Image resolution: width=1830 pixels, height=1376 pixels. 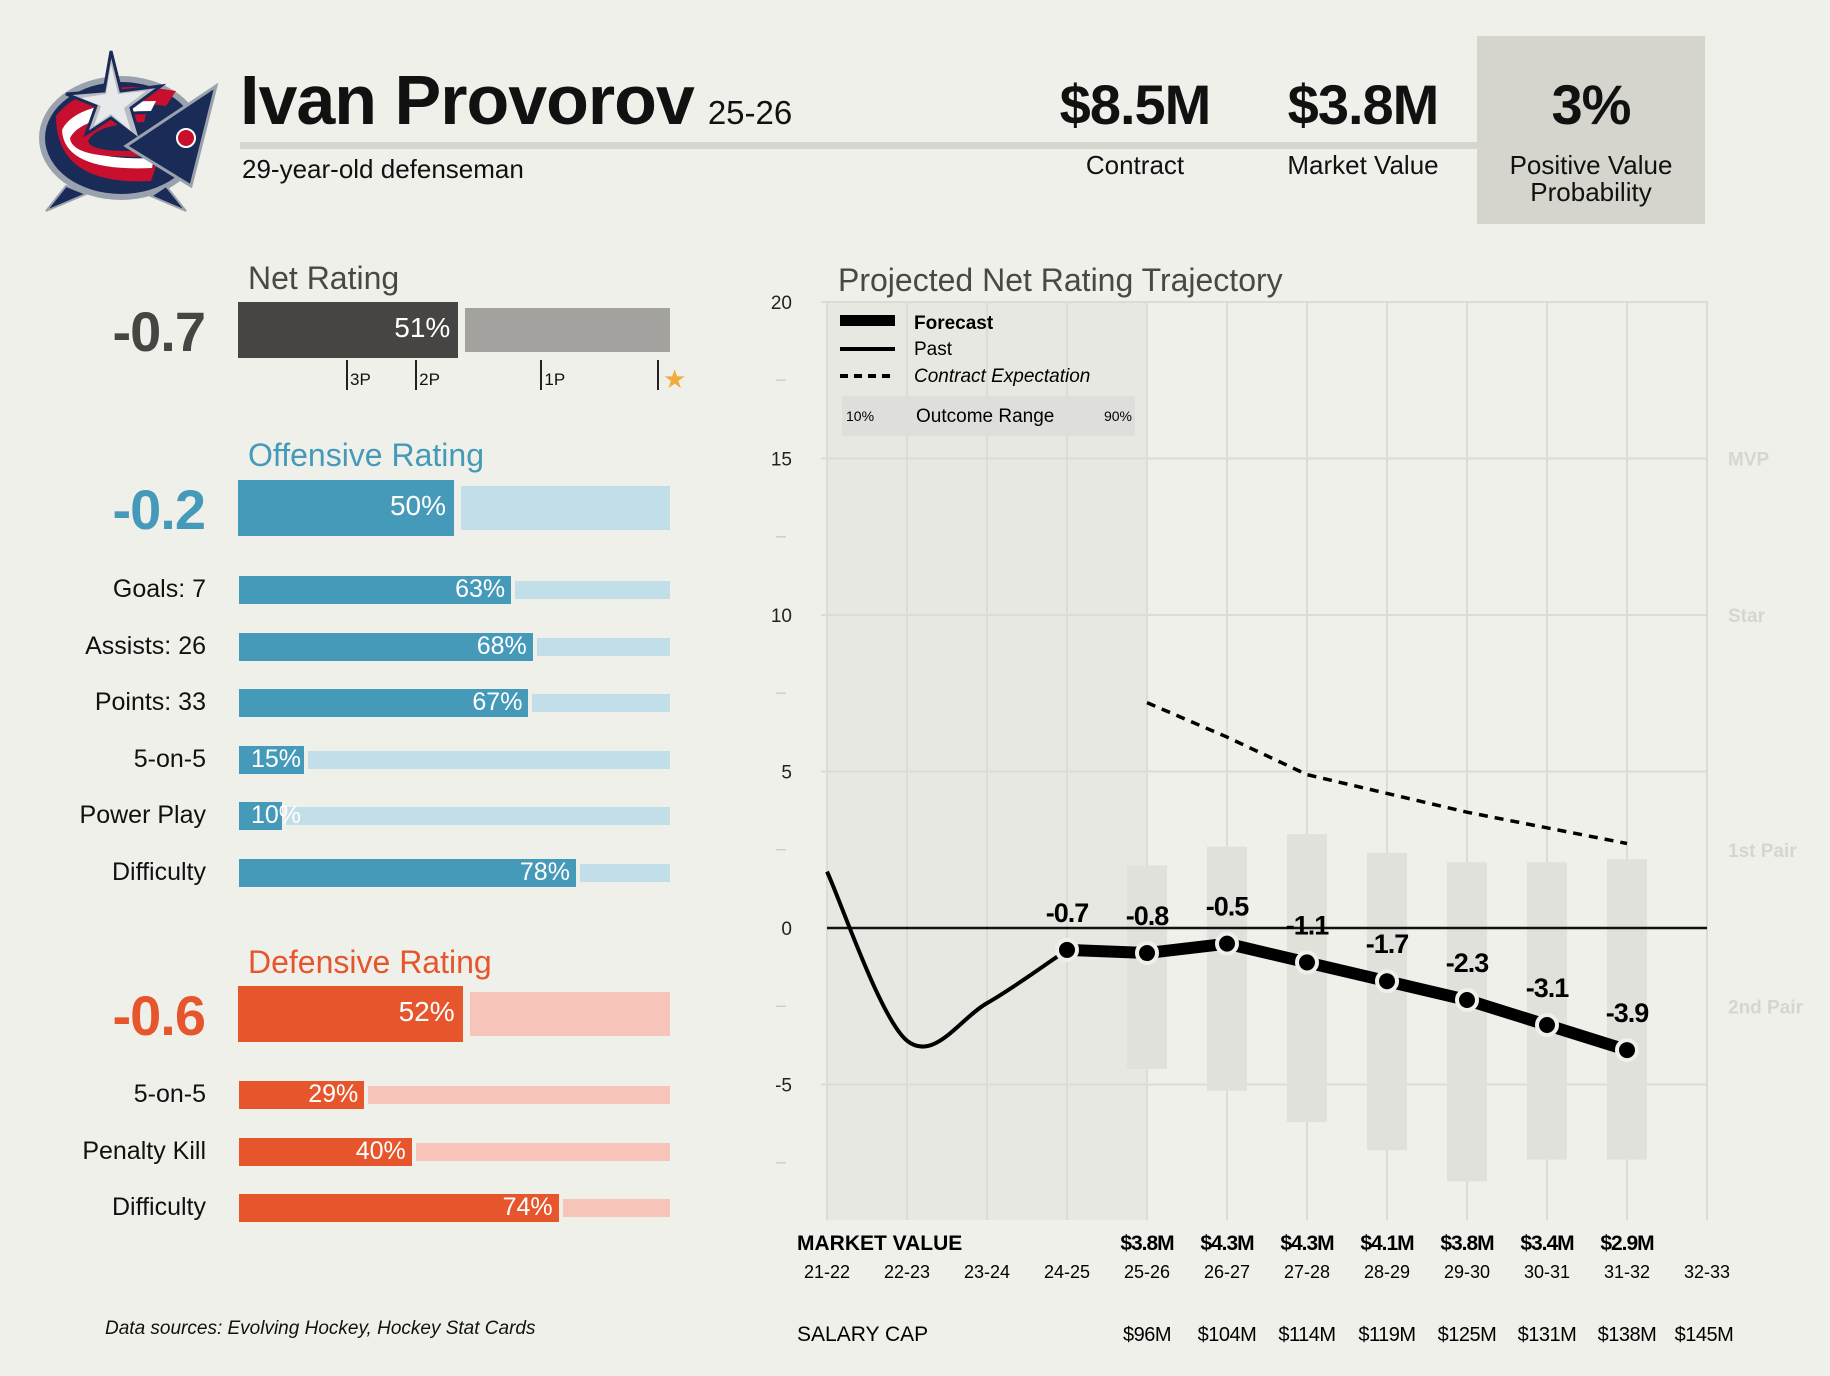 I want to click on defensive-rating-bar-rest, so click(x=569, y=1014).